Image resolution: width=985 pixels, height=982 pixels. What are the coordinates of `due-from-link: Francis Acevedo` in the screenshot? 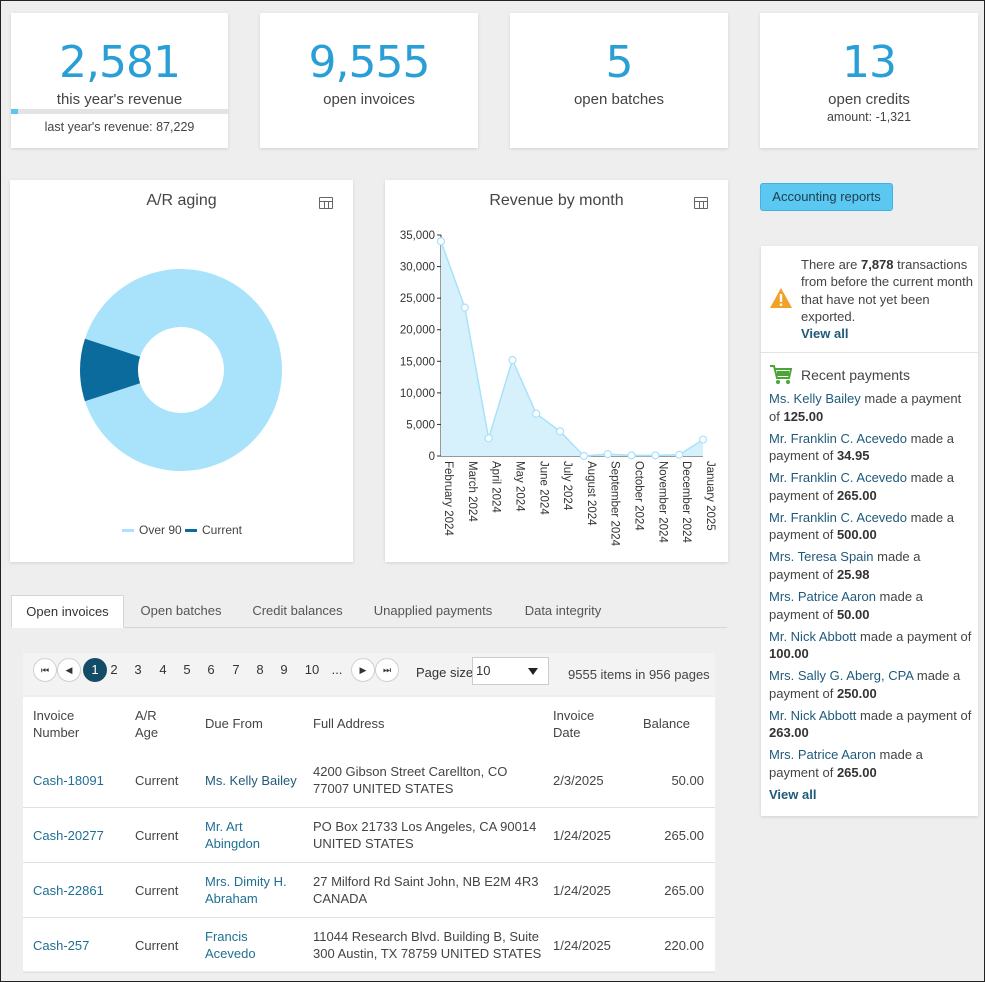 It's located at (255, 945).